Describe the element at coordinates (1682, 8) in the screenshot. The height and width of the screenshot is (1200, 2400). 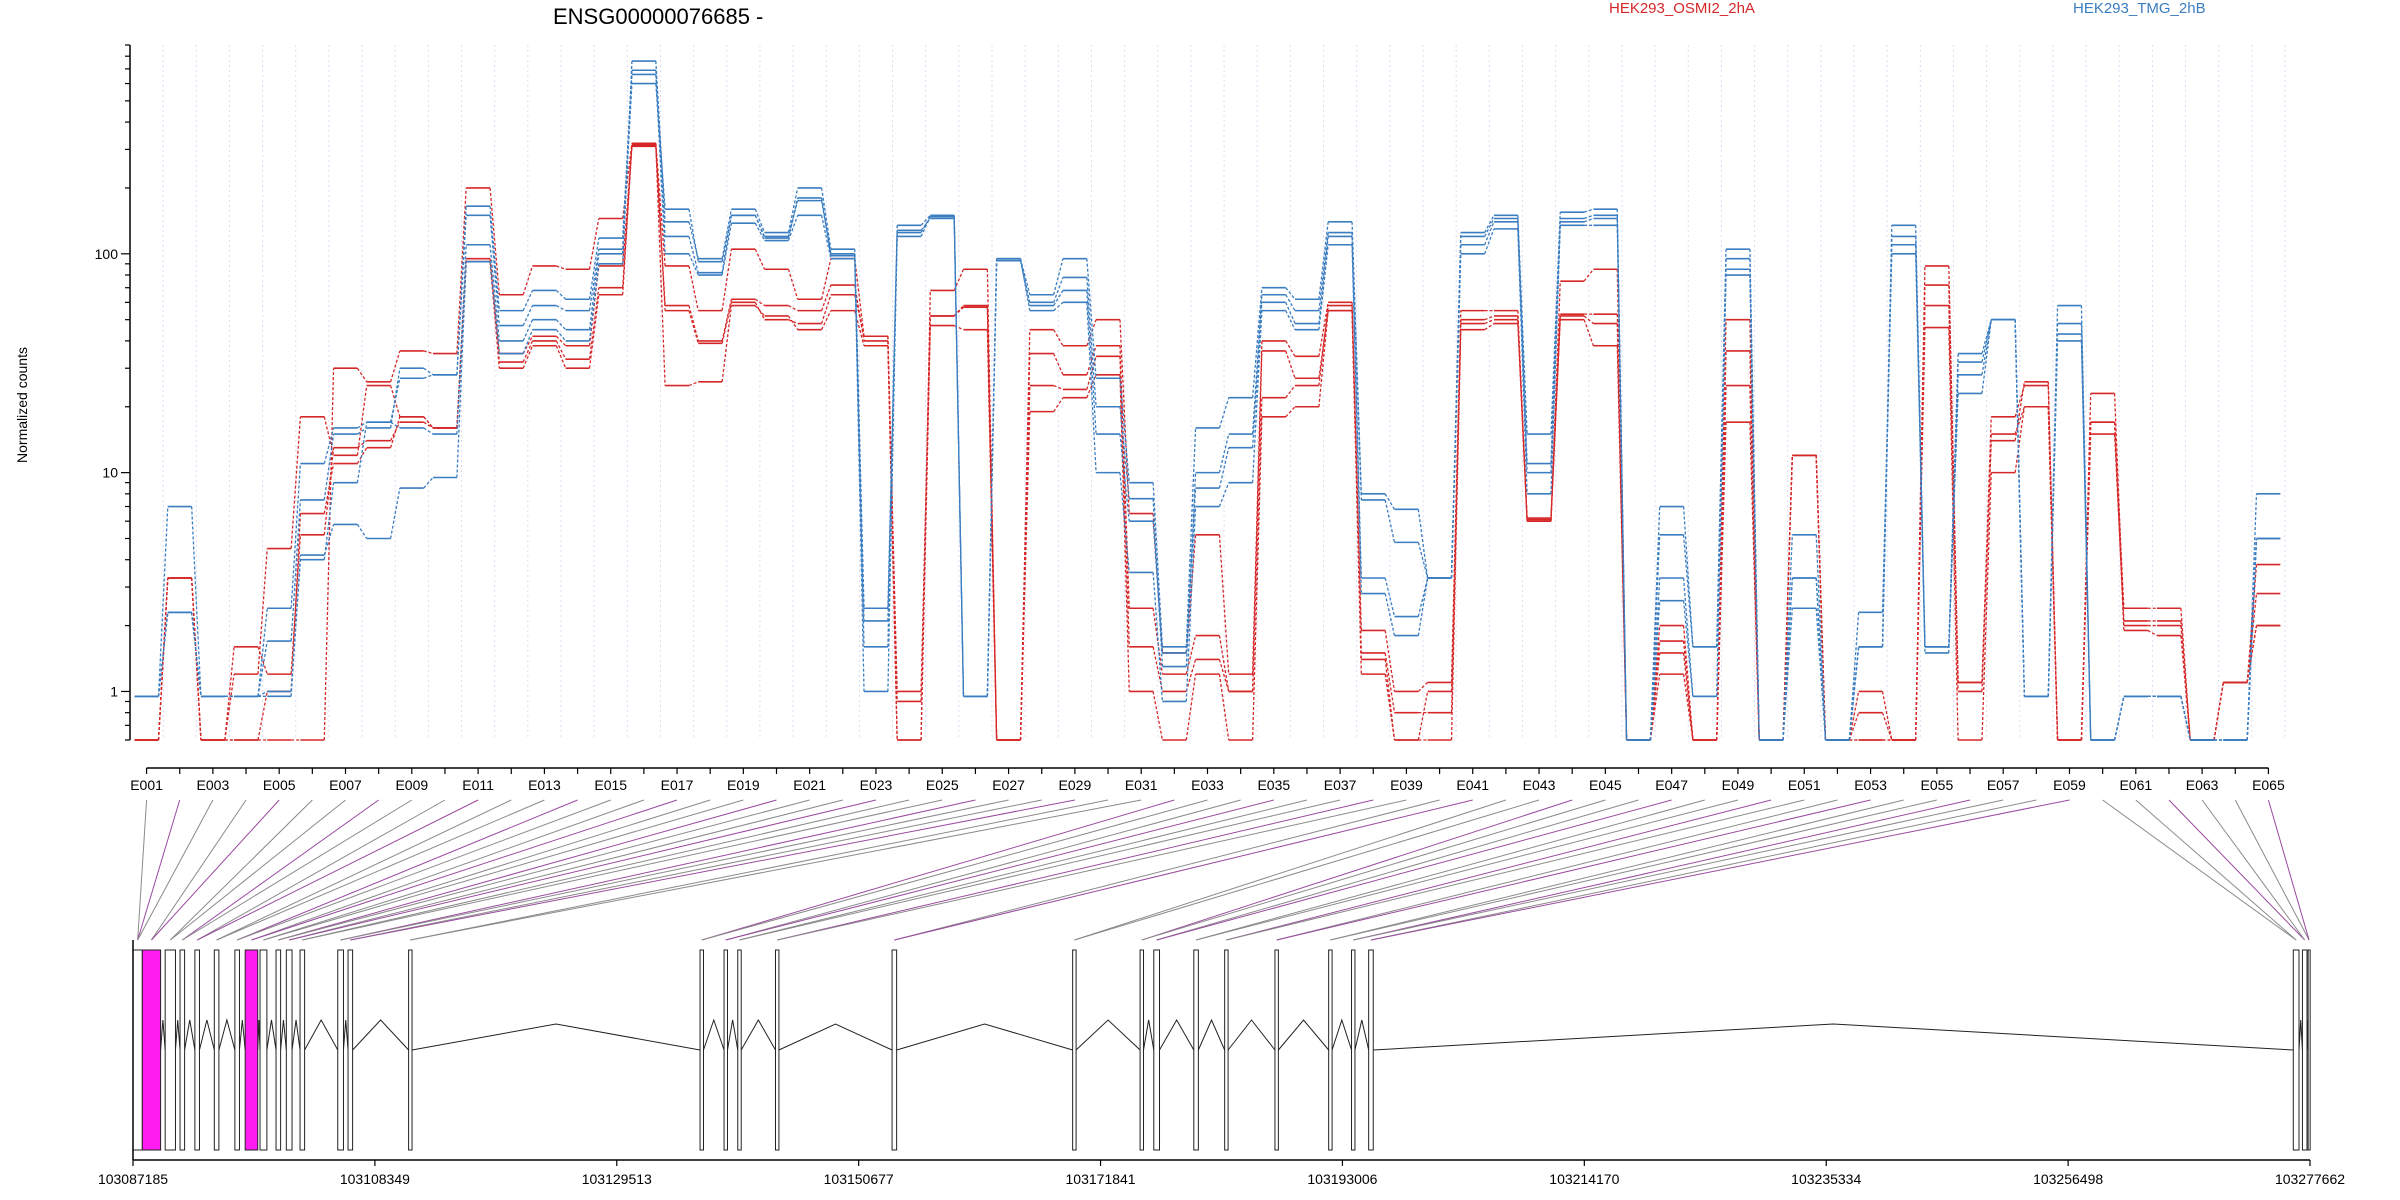
I see `legend-entry-osmi2: HEK293_OSMI2_2hA` at that location.